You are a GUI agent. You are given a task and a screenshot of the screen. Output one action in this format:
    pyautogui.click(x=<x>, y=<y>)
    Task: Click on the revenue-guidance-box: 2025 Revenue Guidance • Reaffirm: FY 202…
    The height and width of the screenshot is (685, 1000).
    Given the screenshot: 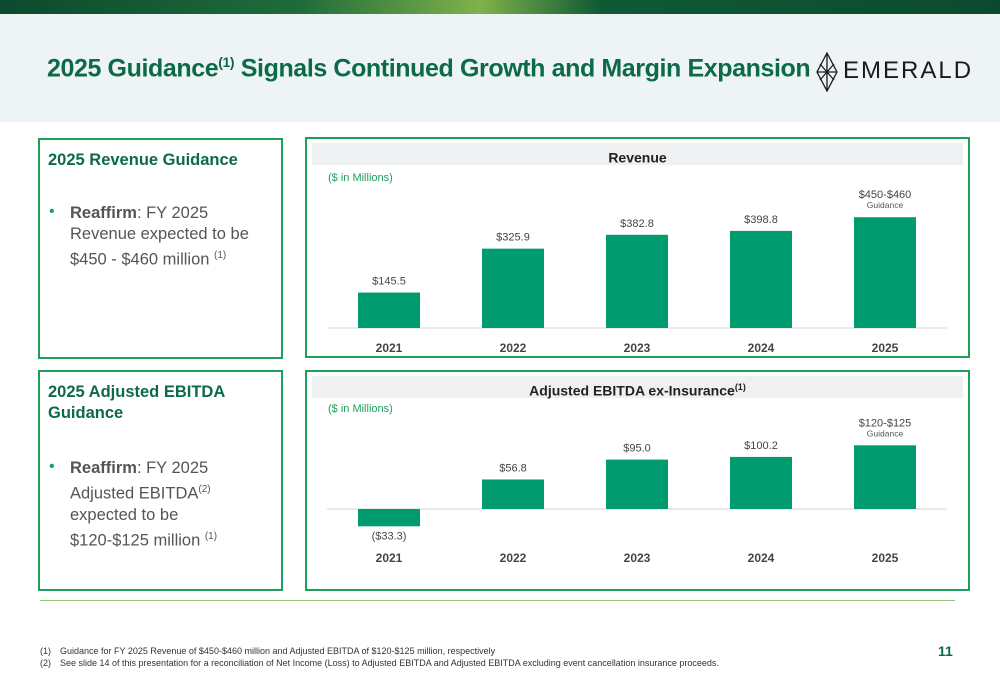 What is the action you would take?
    pyautogui.click(x=160, y=248)
    